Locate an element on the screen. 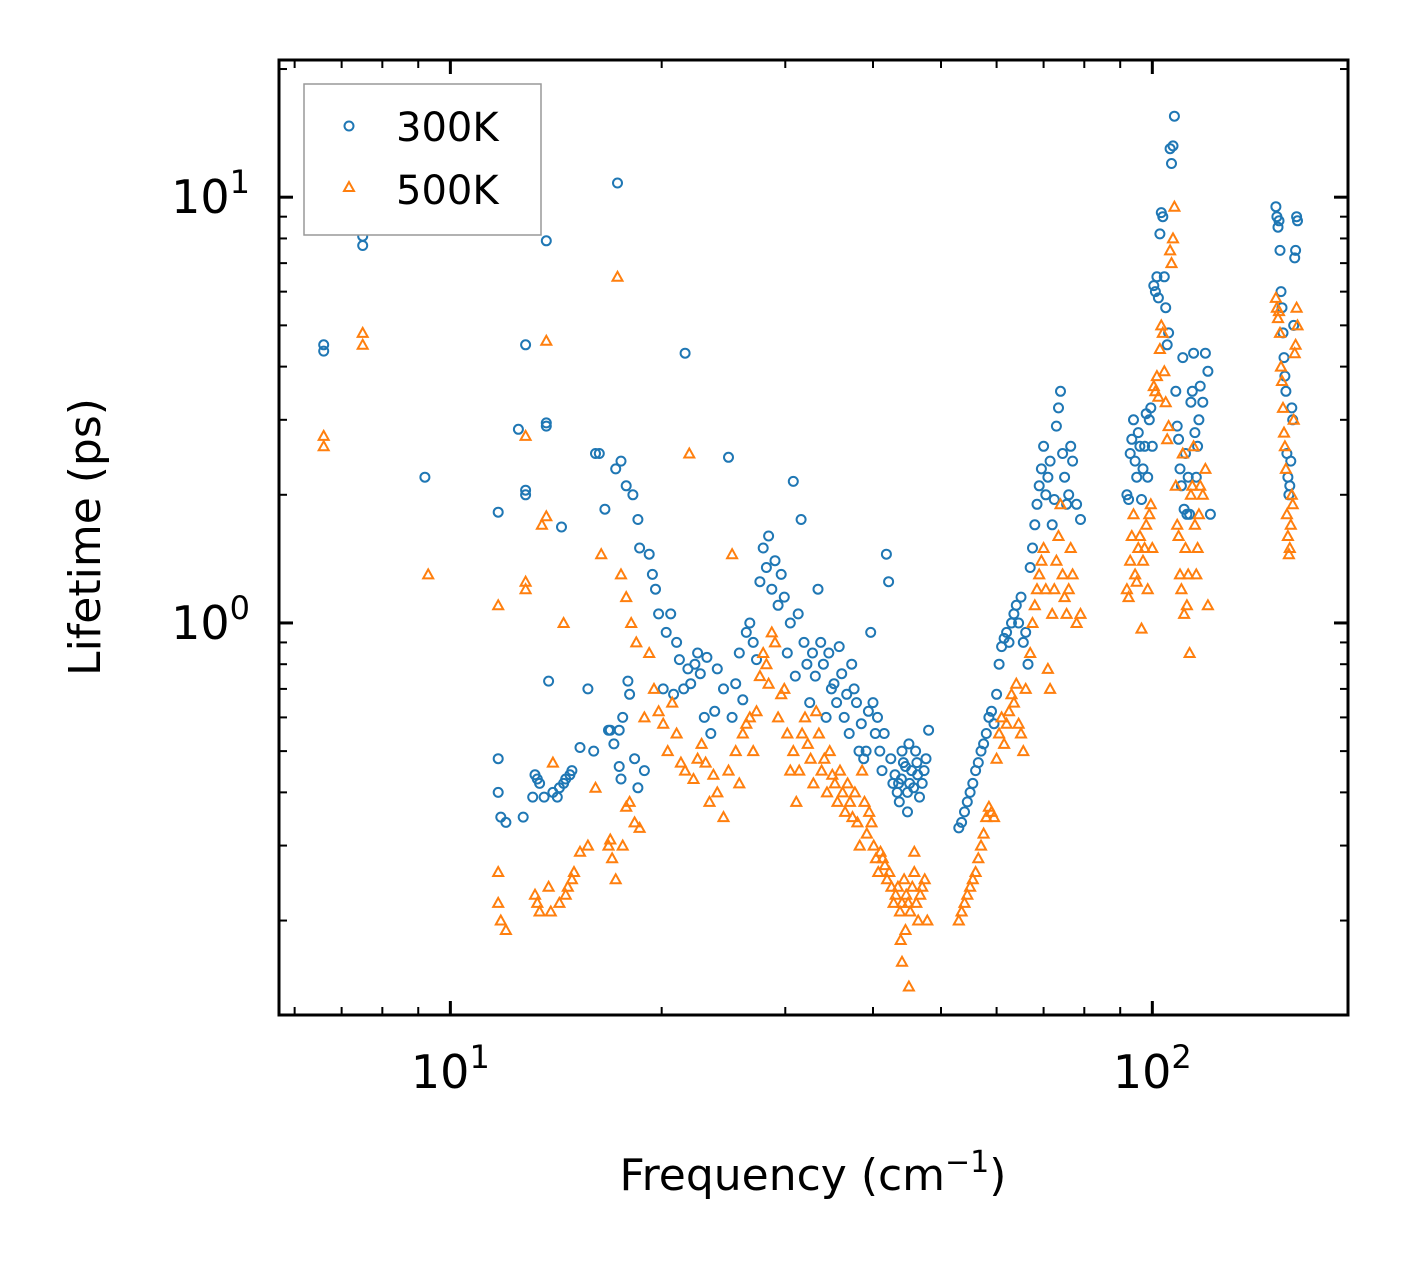 The image size is (1408, 1265). legend-marker-300k is located at coordinates (349, 126).